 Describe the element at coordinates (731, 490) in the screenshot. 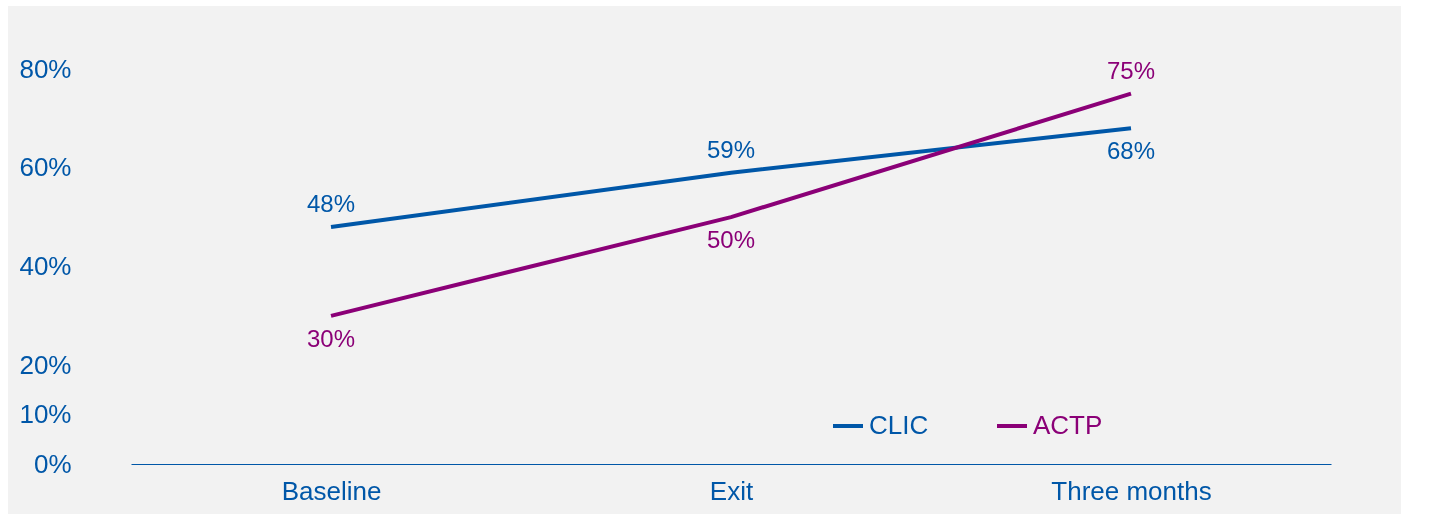

I see `x-tick-label: Exit` at that location.